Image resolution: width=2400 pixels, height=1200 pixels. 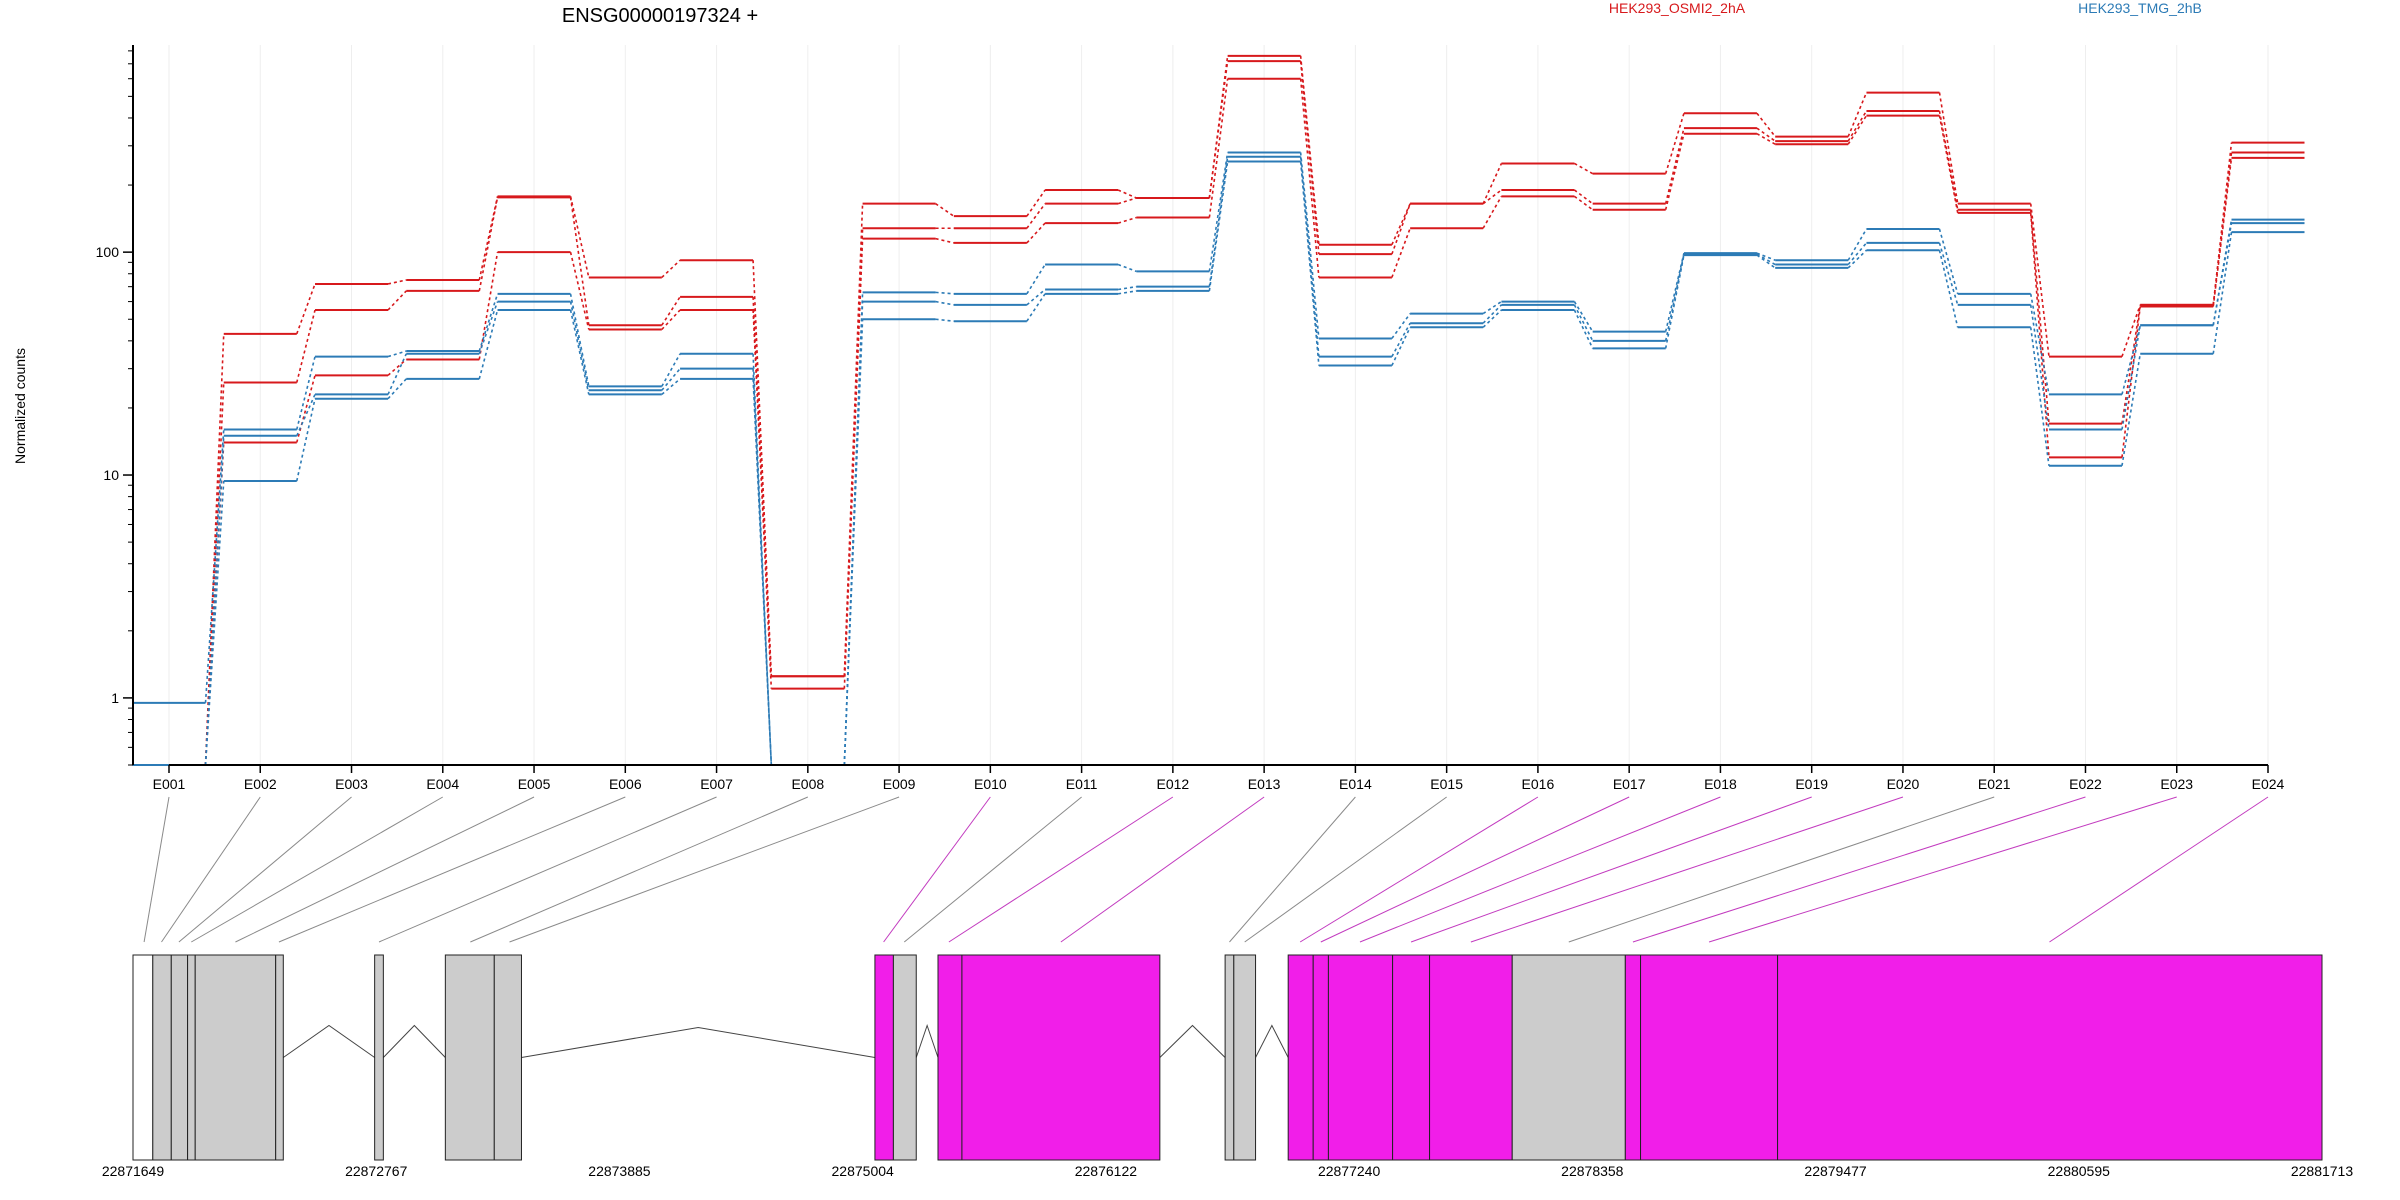 What do you see at coordinates (945, 210) in the screenshot?
I see `series-0-connector-e009` at bounding box center [945, 210].